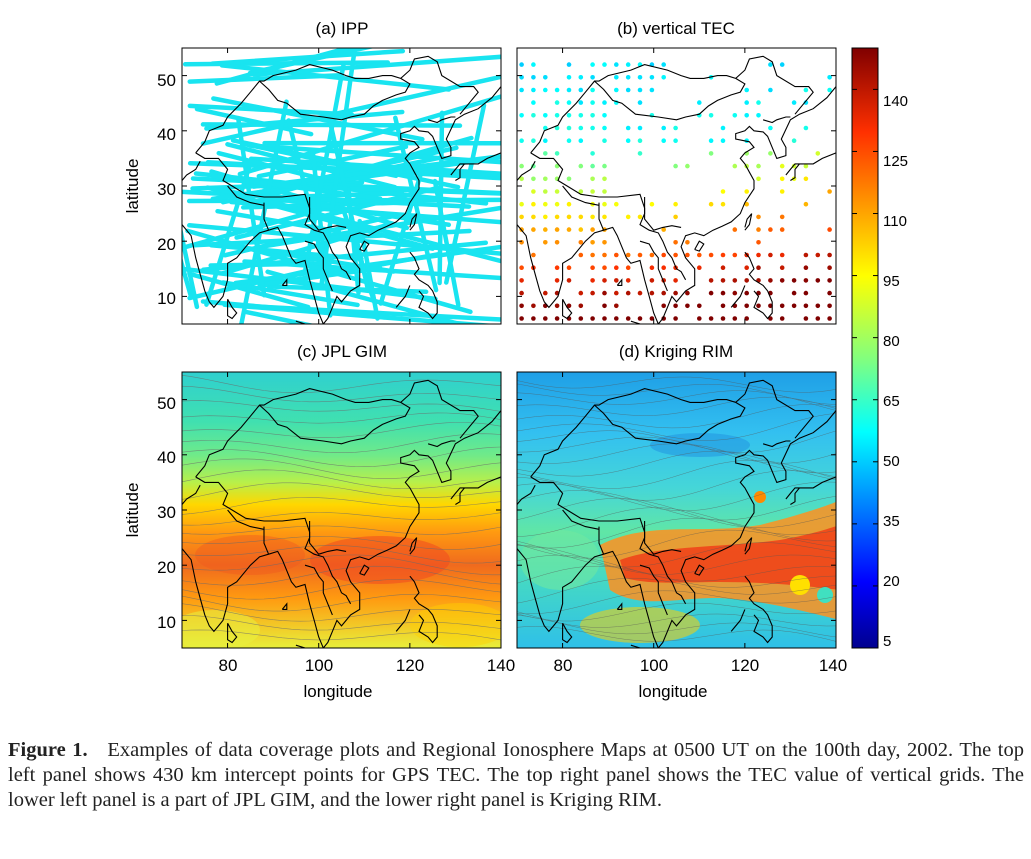  I want to click on x-axis-label-right: longitude, so click(672, 691).